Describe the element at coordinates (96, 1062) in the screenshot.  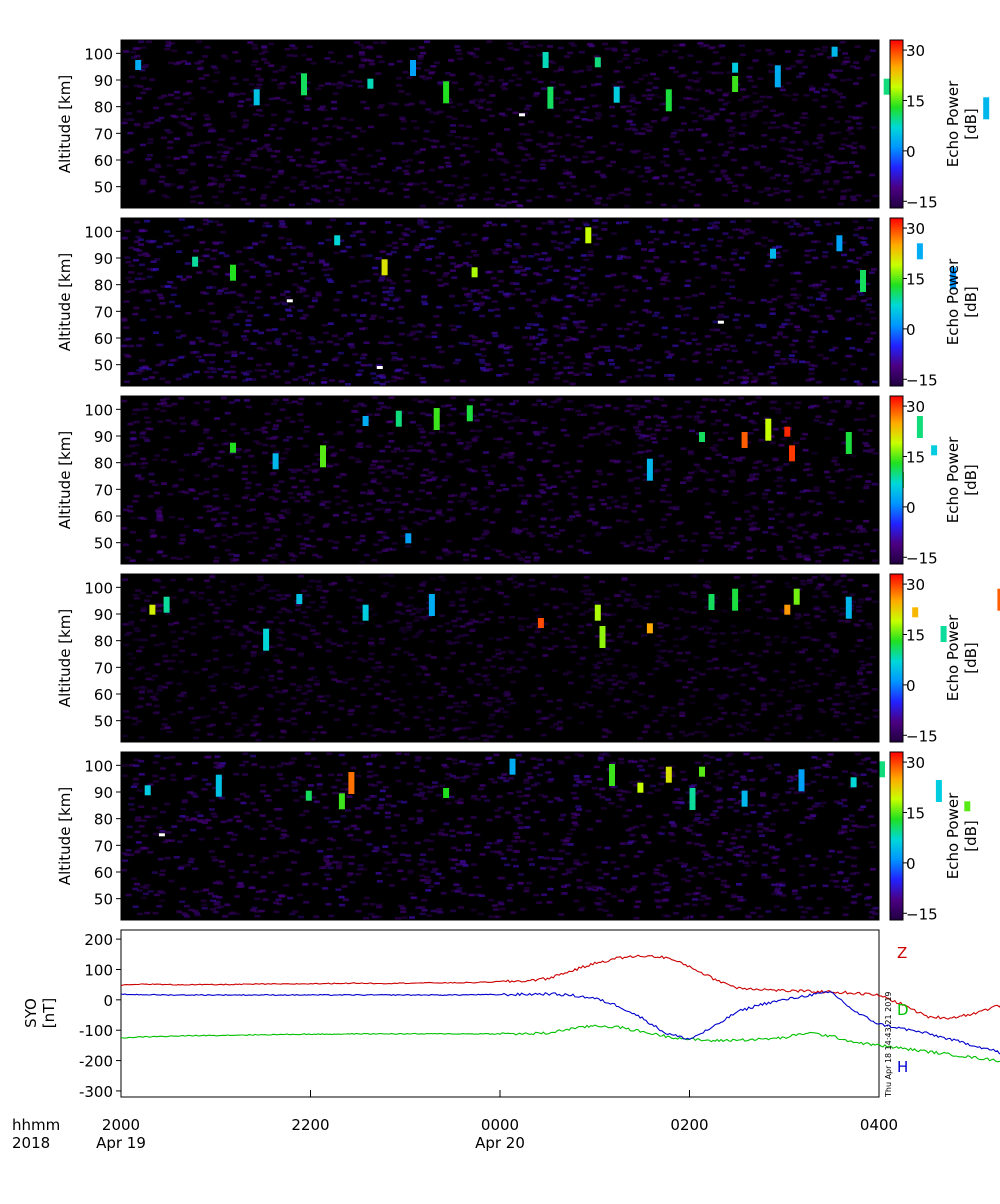
I see `mag-y-tick-label: -200` at that location.